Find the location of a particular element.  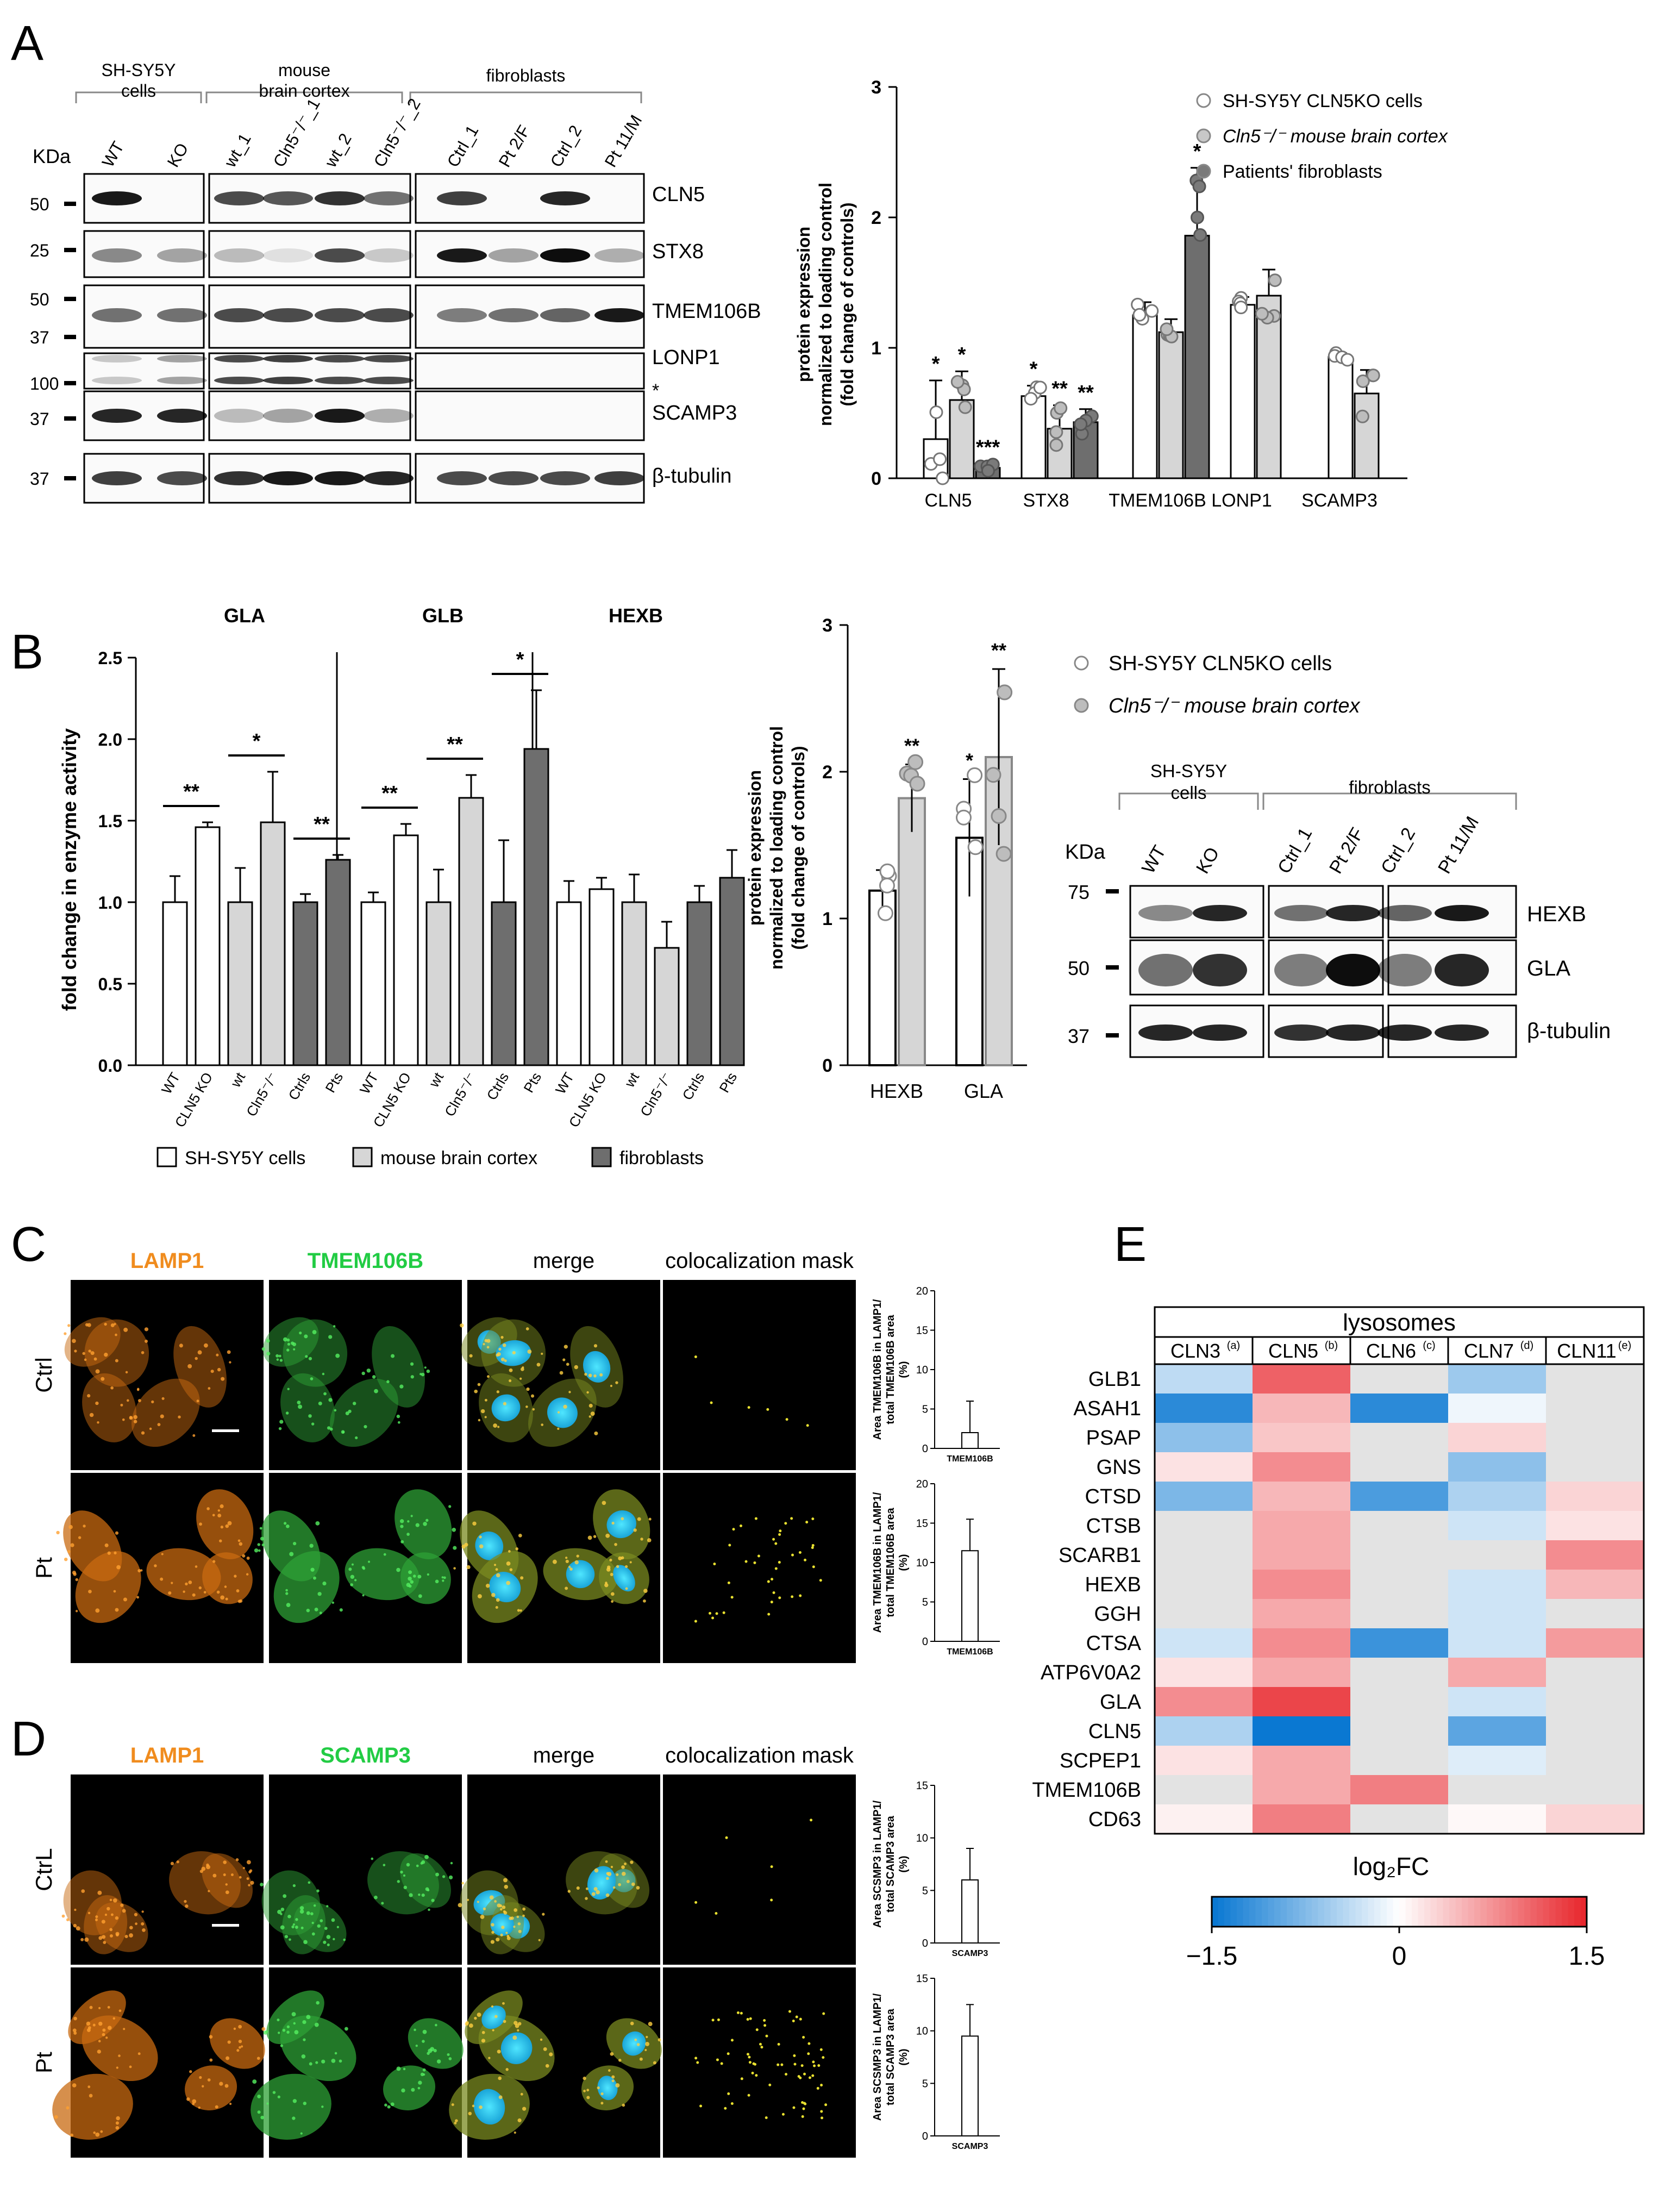

heatmap-row-2: PSAP is located at coordinates (1114, 1438).